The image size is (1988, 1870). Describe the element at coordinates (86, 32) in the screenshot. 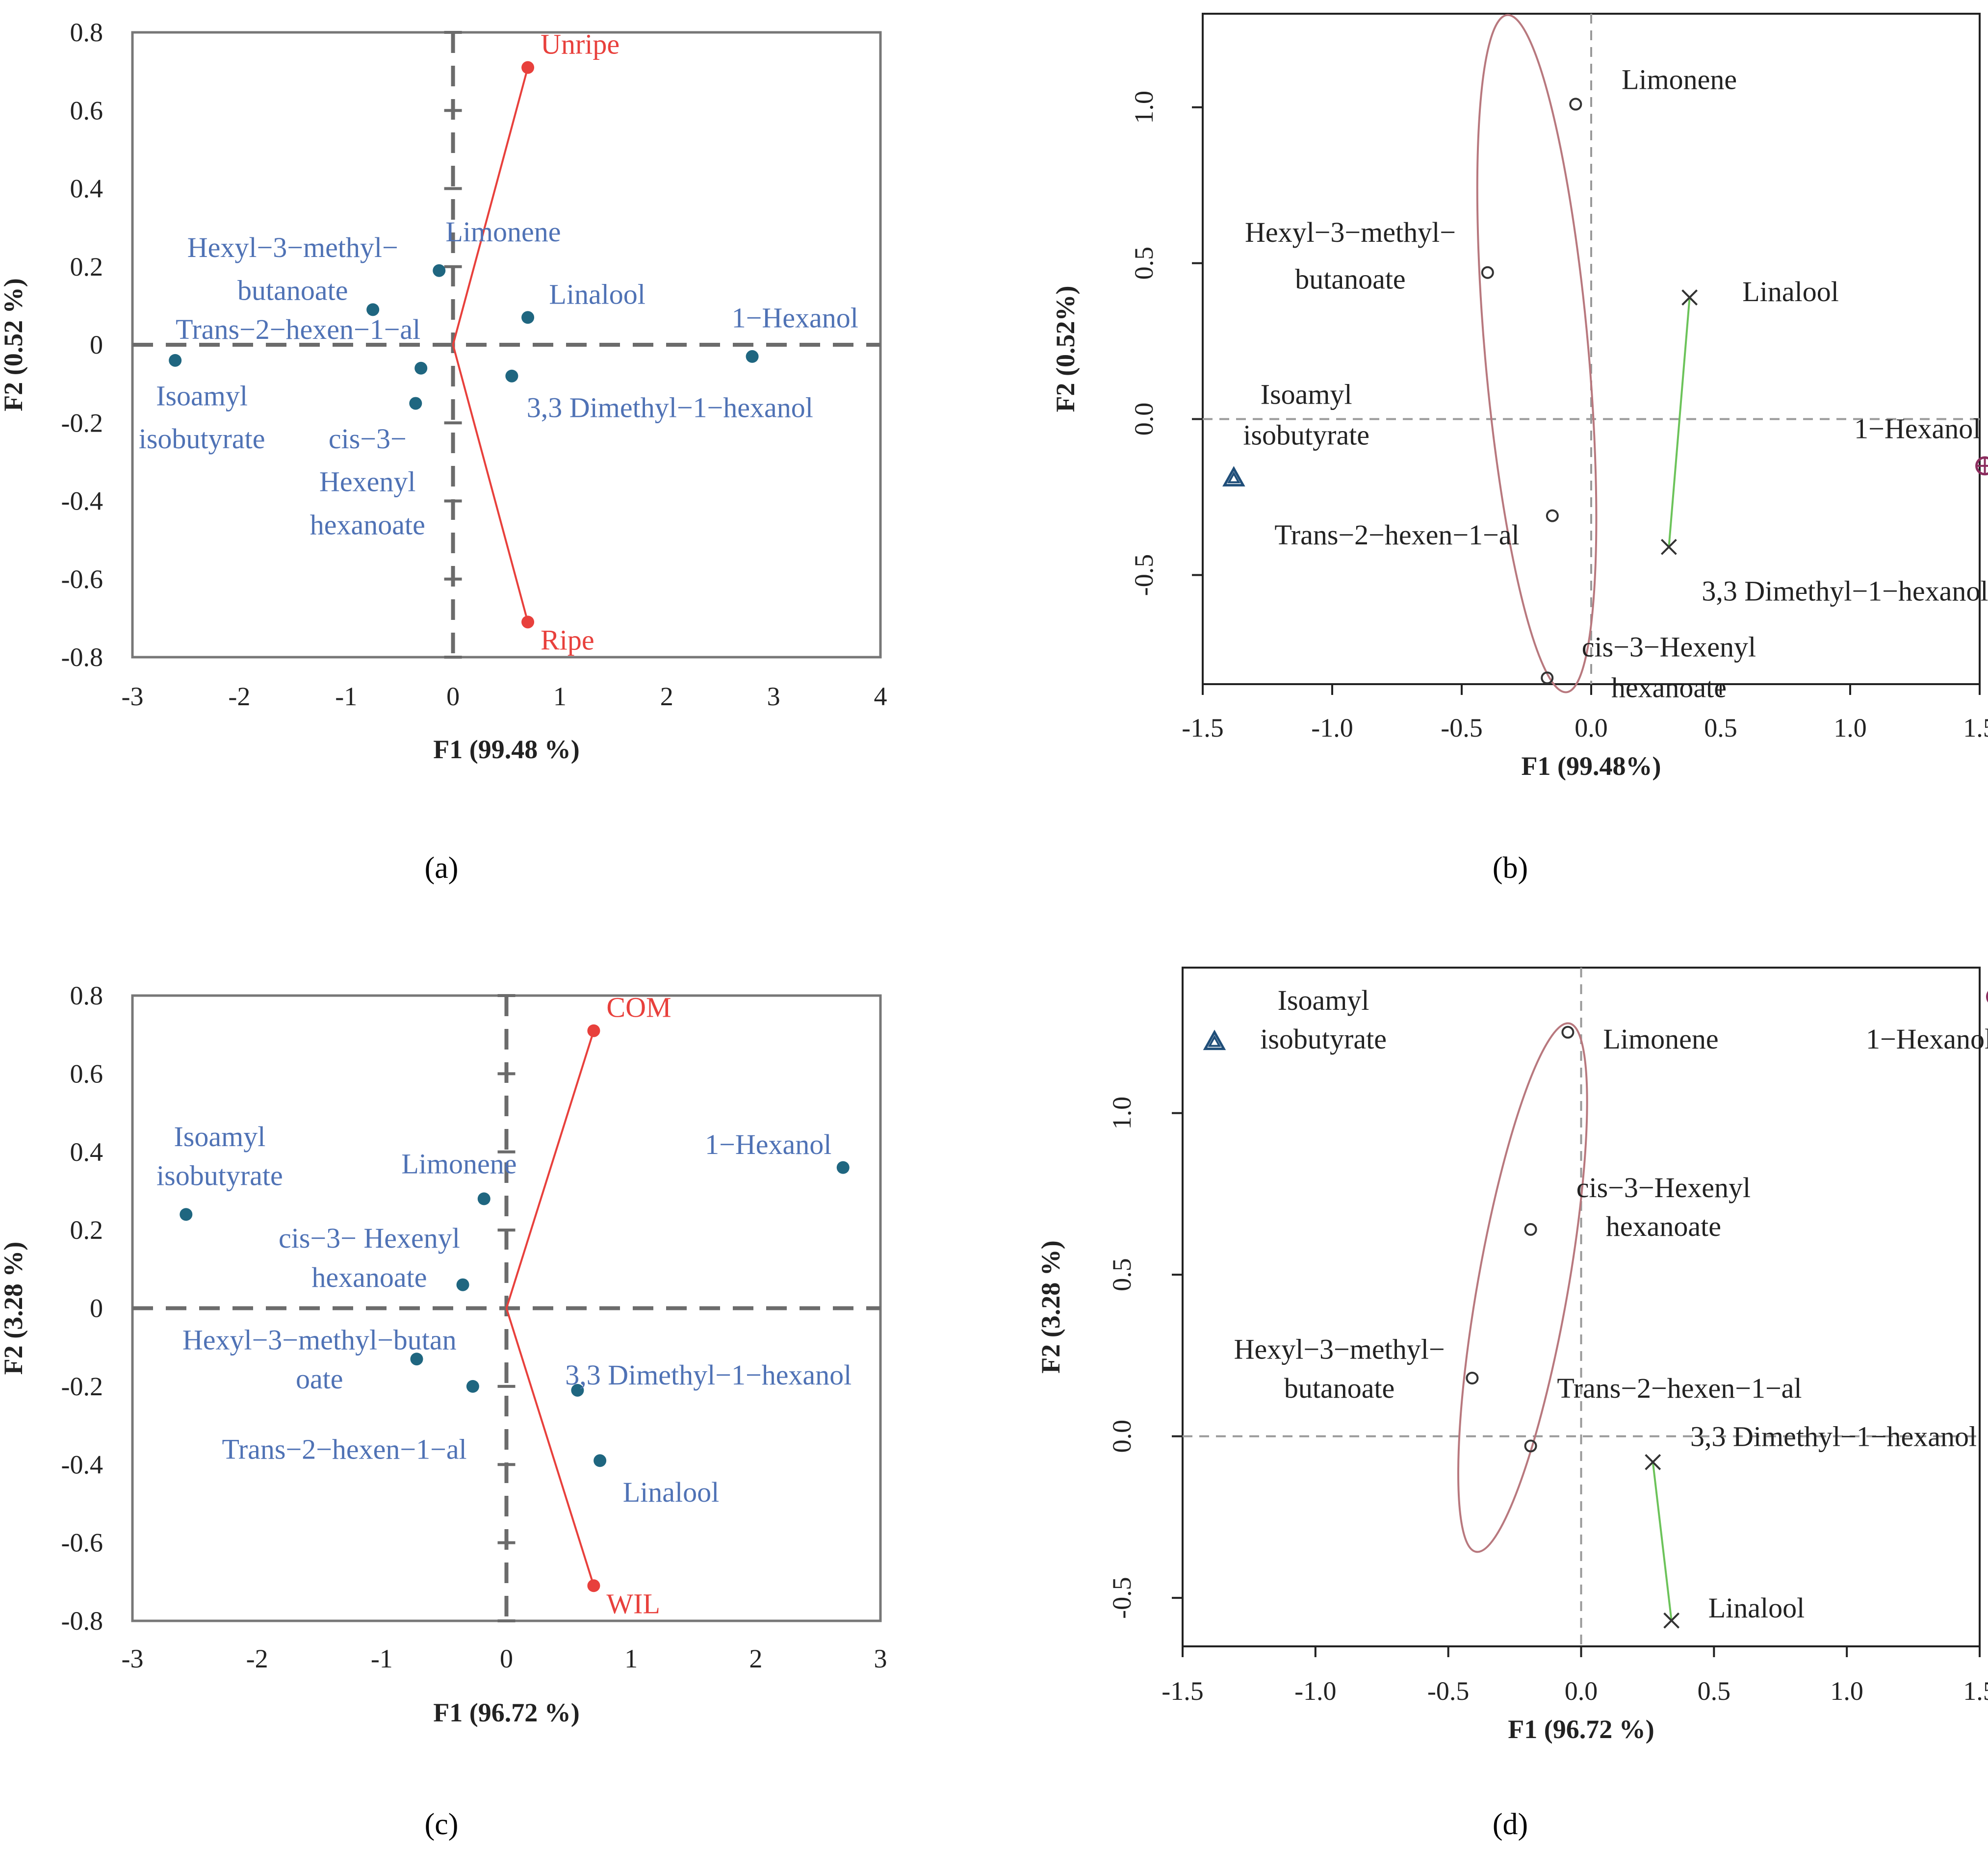

I see `y-tick-label: 0.8` at that location.